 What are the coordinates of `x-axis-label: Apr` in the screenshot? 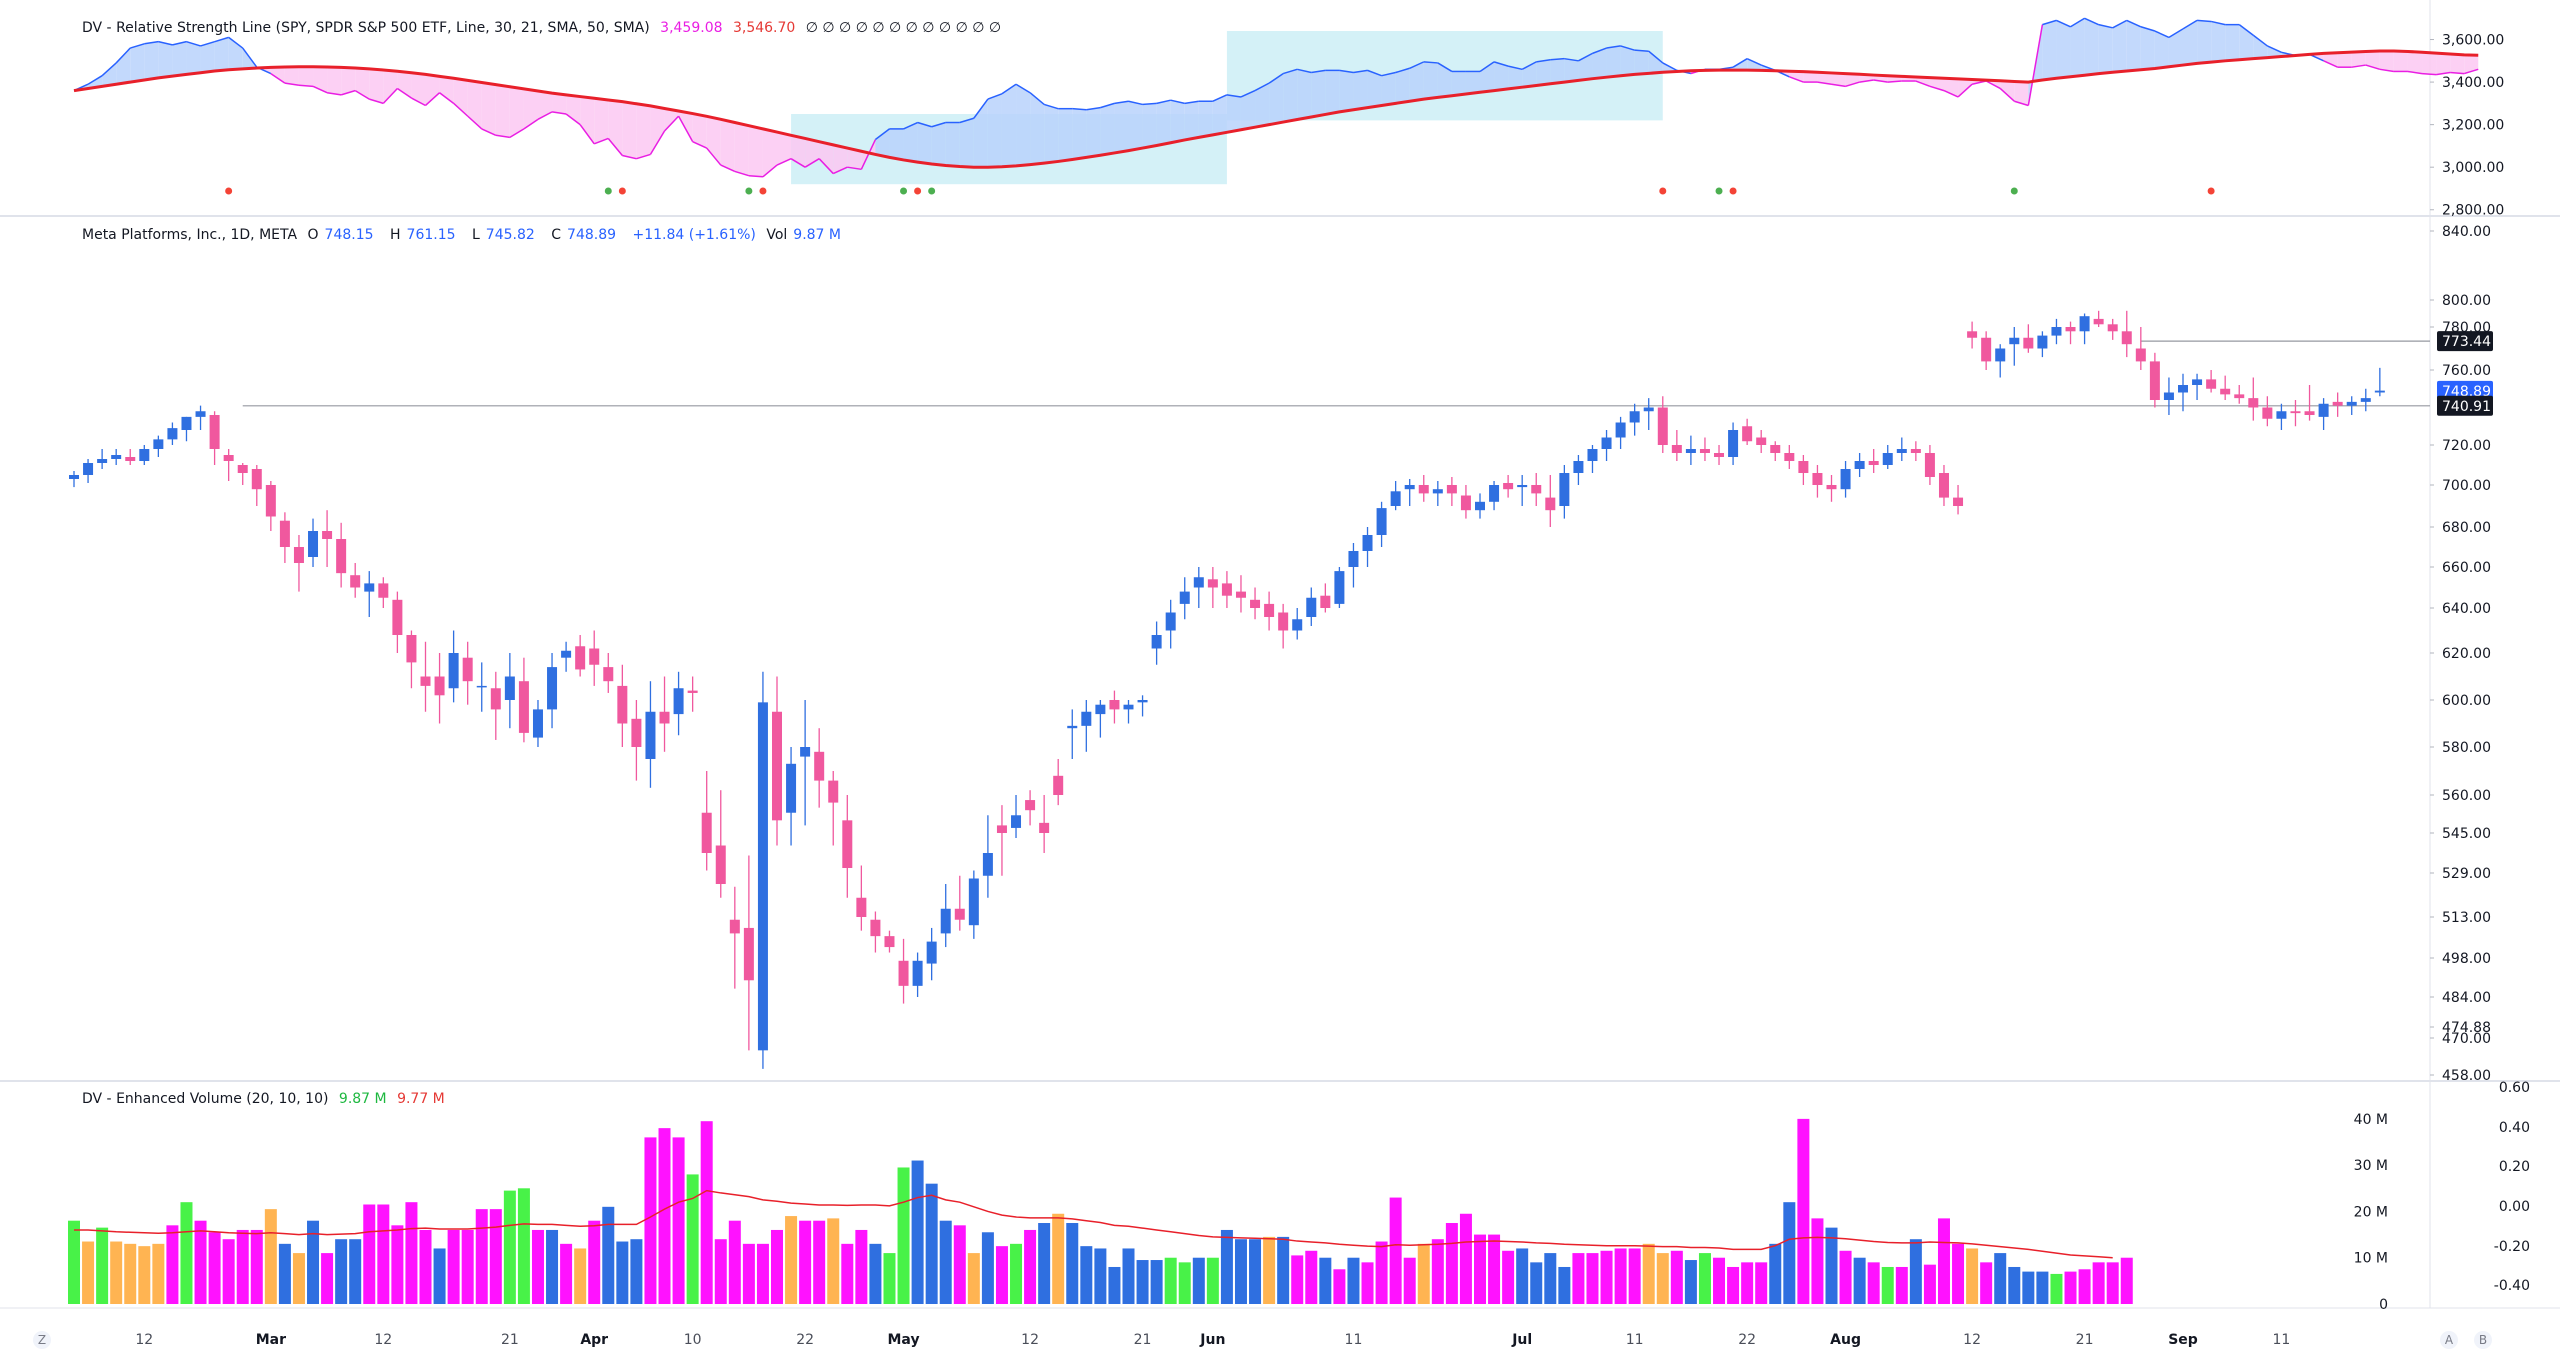 It's located at (594, 1340).